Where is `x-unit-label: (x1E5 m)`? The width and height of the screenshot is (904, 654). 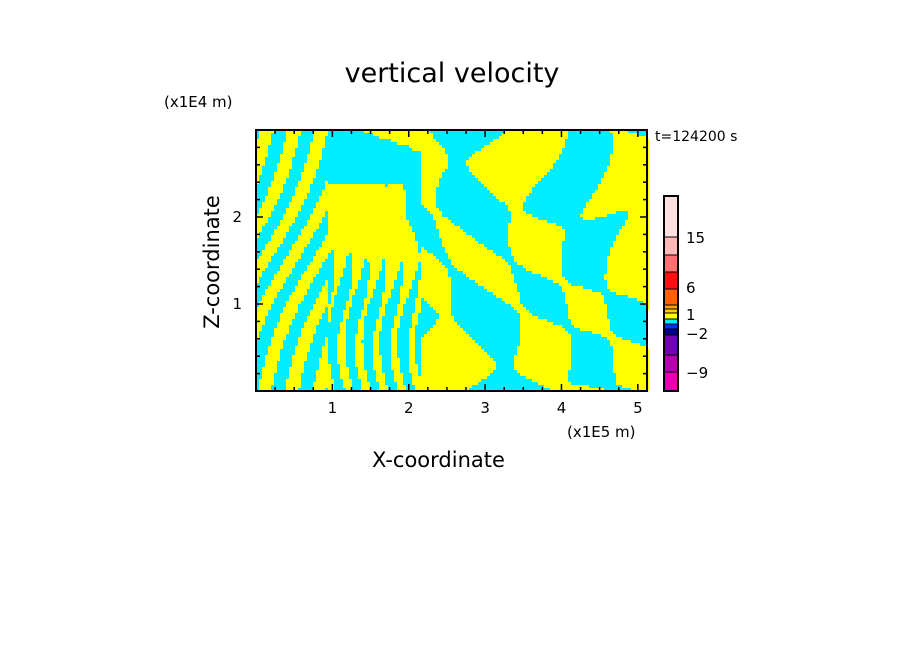
x-unit-label: (x1E5 m) is located at coordinates (601, 432).